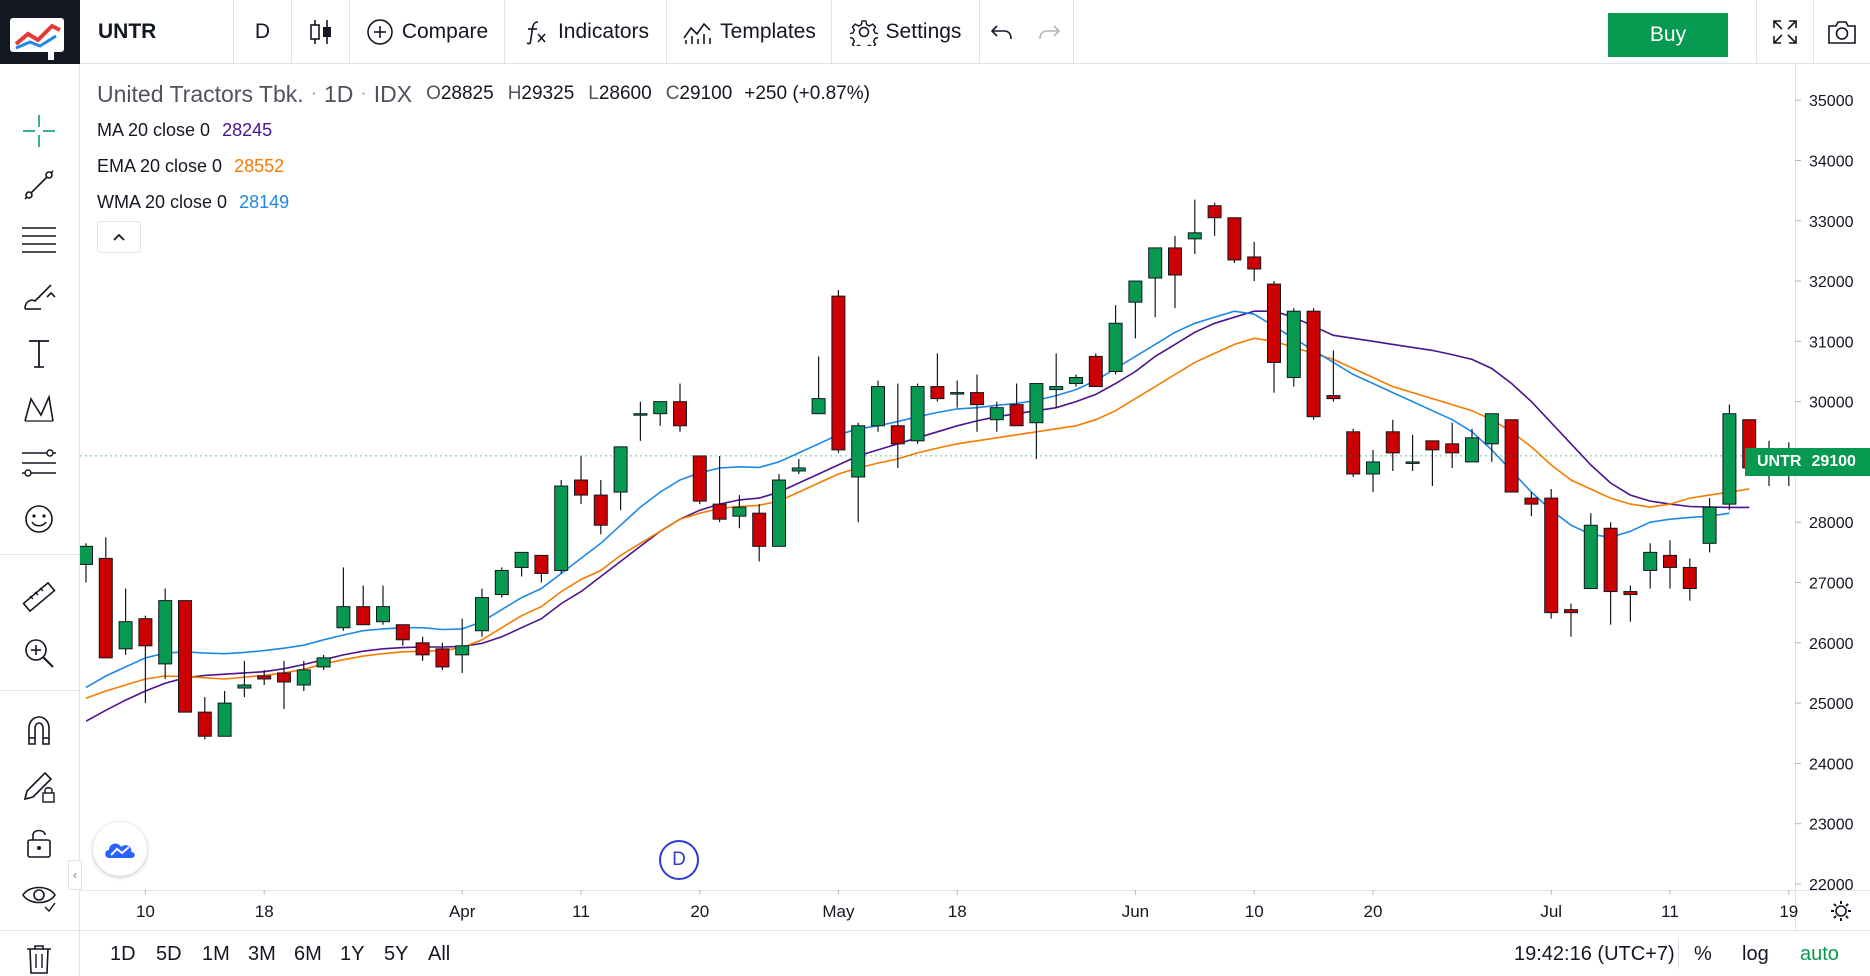 Image resolution: width=1870 pixels, height=976 pixels. What do you see at coordinates (119, 237) in the screenshot?
I see `legend-collapse-button` at bounding box center [119, 237].